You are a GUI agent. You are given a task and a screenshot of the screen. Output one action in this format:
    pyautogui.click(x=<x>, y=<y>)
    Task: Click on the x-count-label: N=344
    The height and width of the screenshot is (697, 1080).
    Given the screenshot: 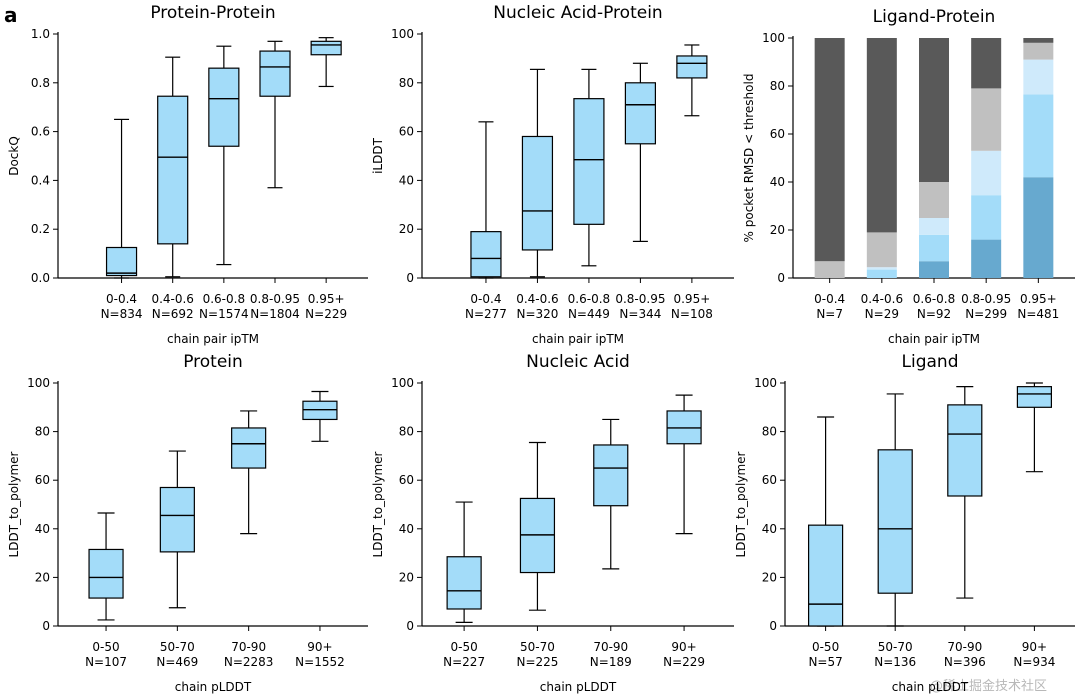 What is the action you would take?
    pyautogui.click(x=640, y=314)
    